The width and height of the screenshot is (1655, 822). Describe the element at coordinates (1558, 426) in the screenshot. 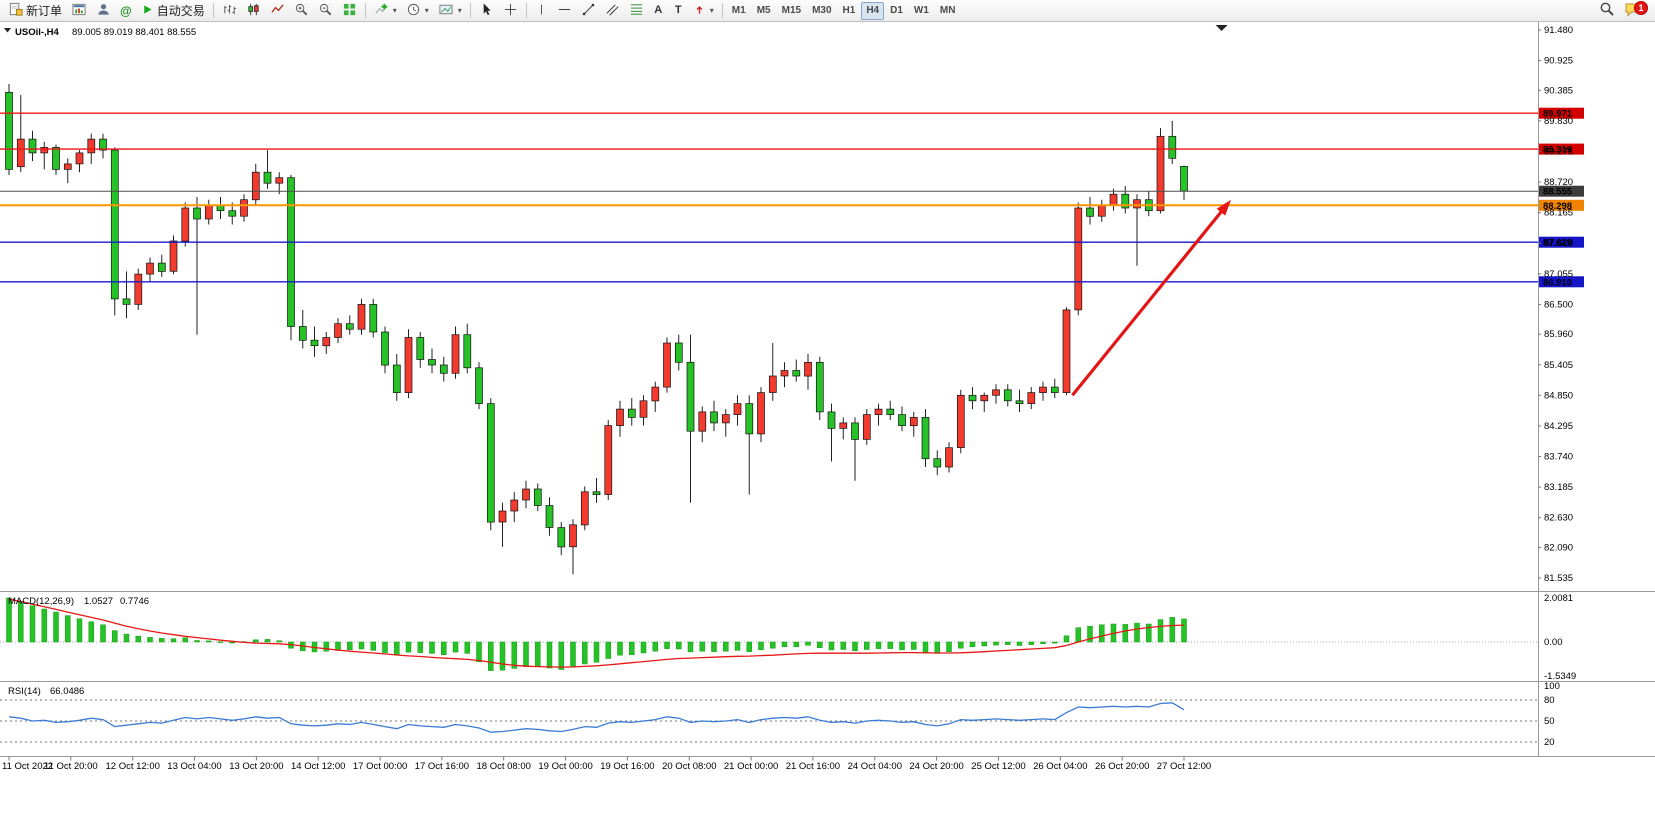

I see `price-axis-label: 84.295` at that location.